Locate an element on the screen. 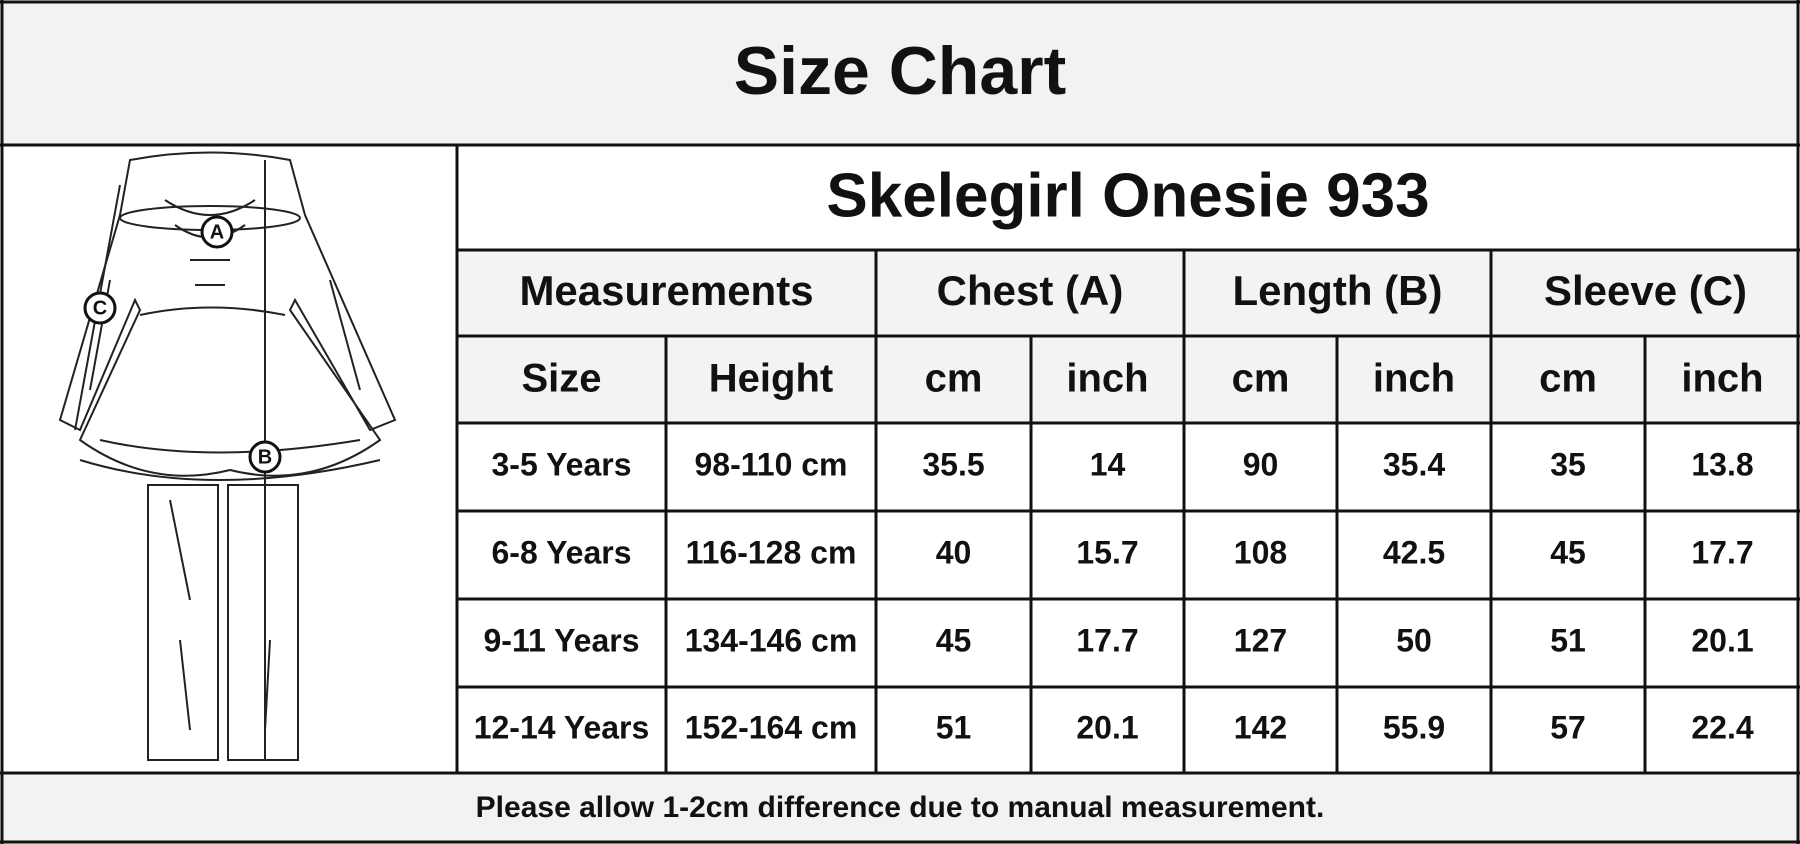 The image size is (1800, 844). badge-label: B is located at coordinates (265, 457).